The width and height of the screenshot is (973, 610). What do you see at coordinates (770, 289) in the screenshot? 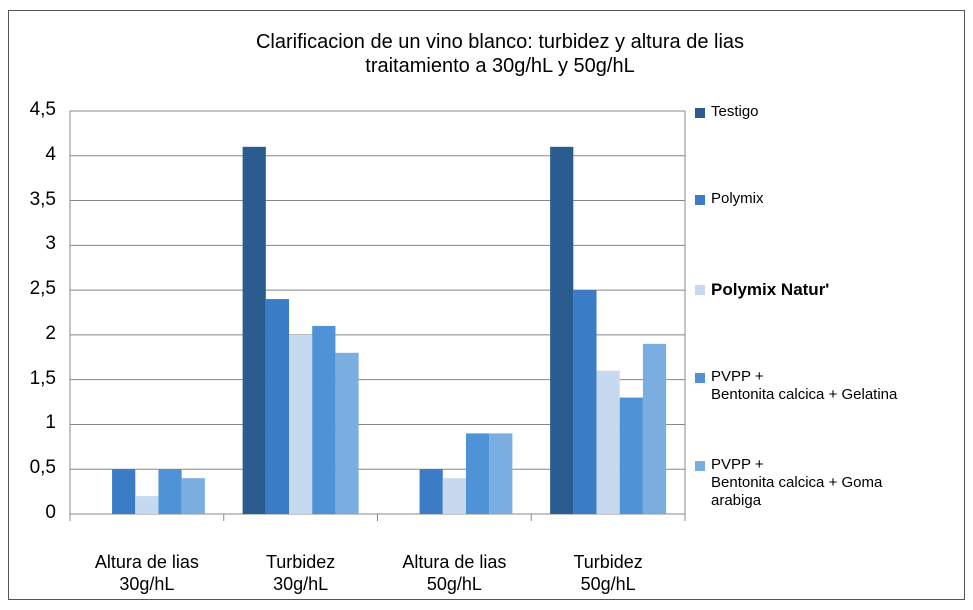
I see `legend-label: Polymix Natur'` at bounding box center [770, 289].